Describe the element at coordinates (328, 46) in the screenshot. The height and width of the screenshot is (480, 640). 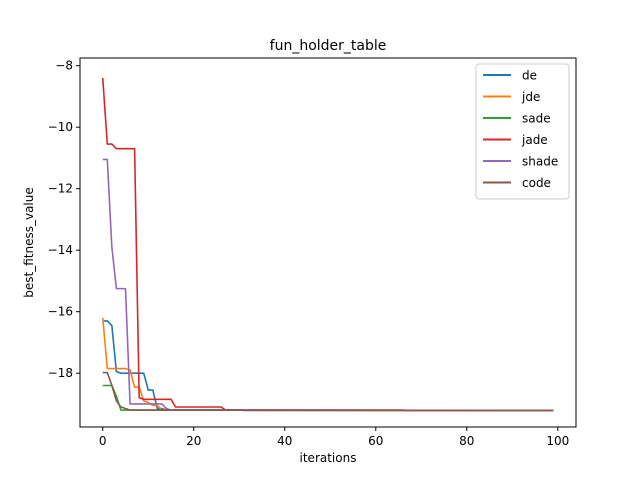
I see `chart-title: fun_holder_table` at that location.